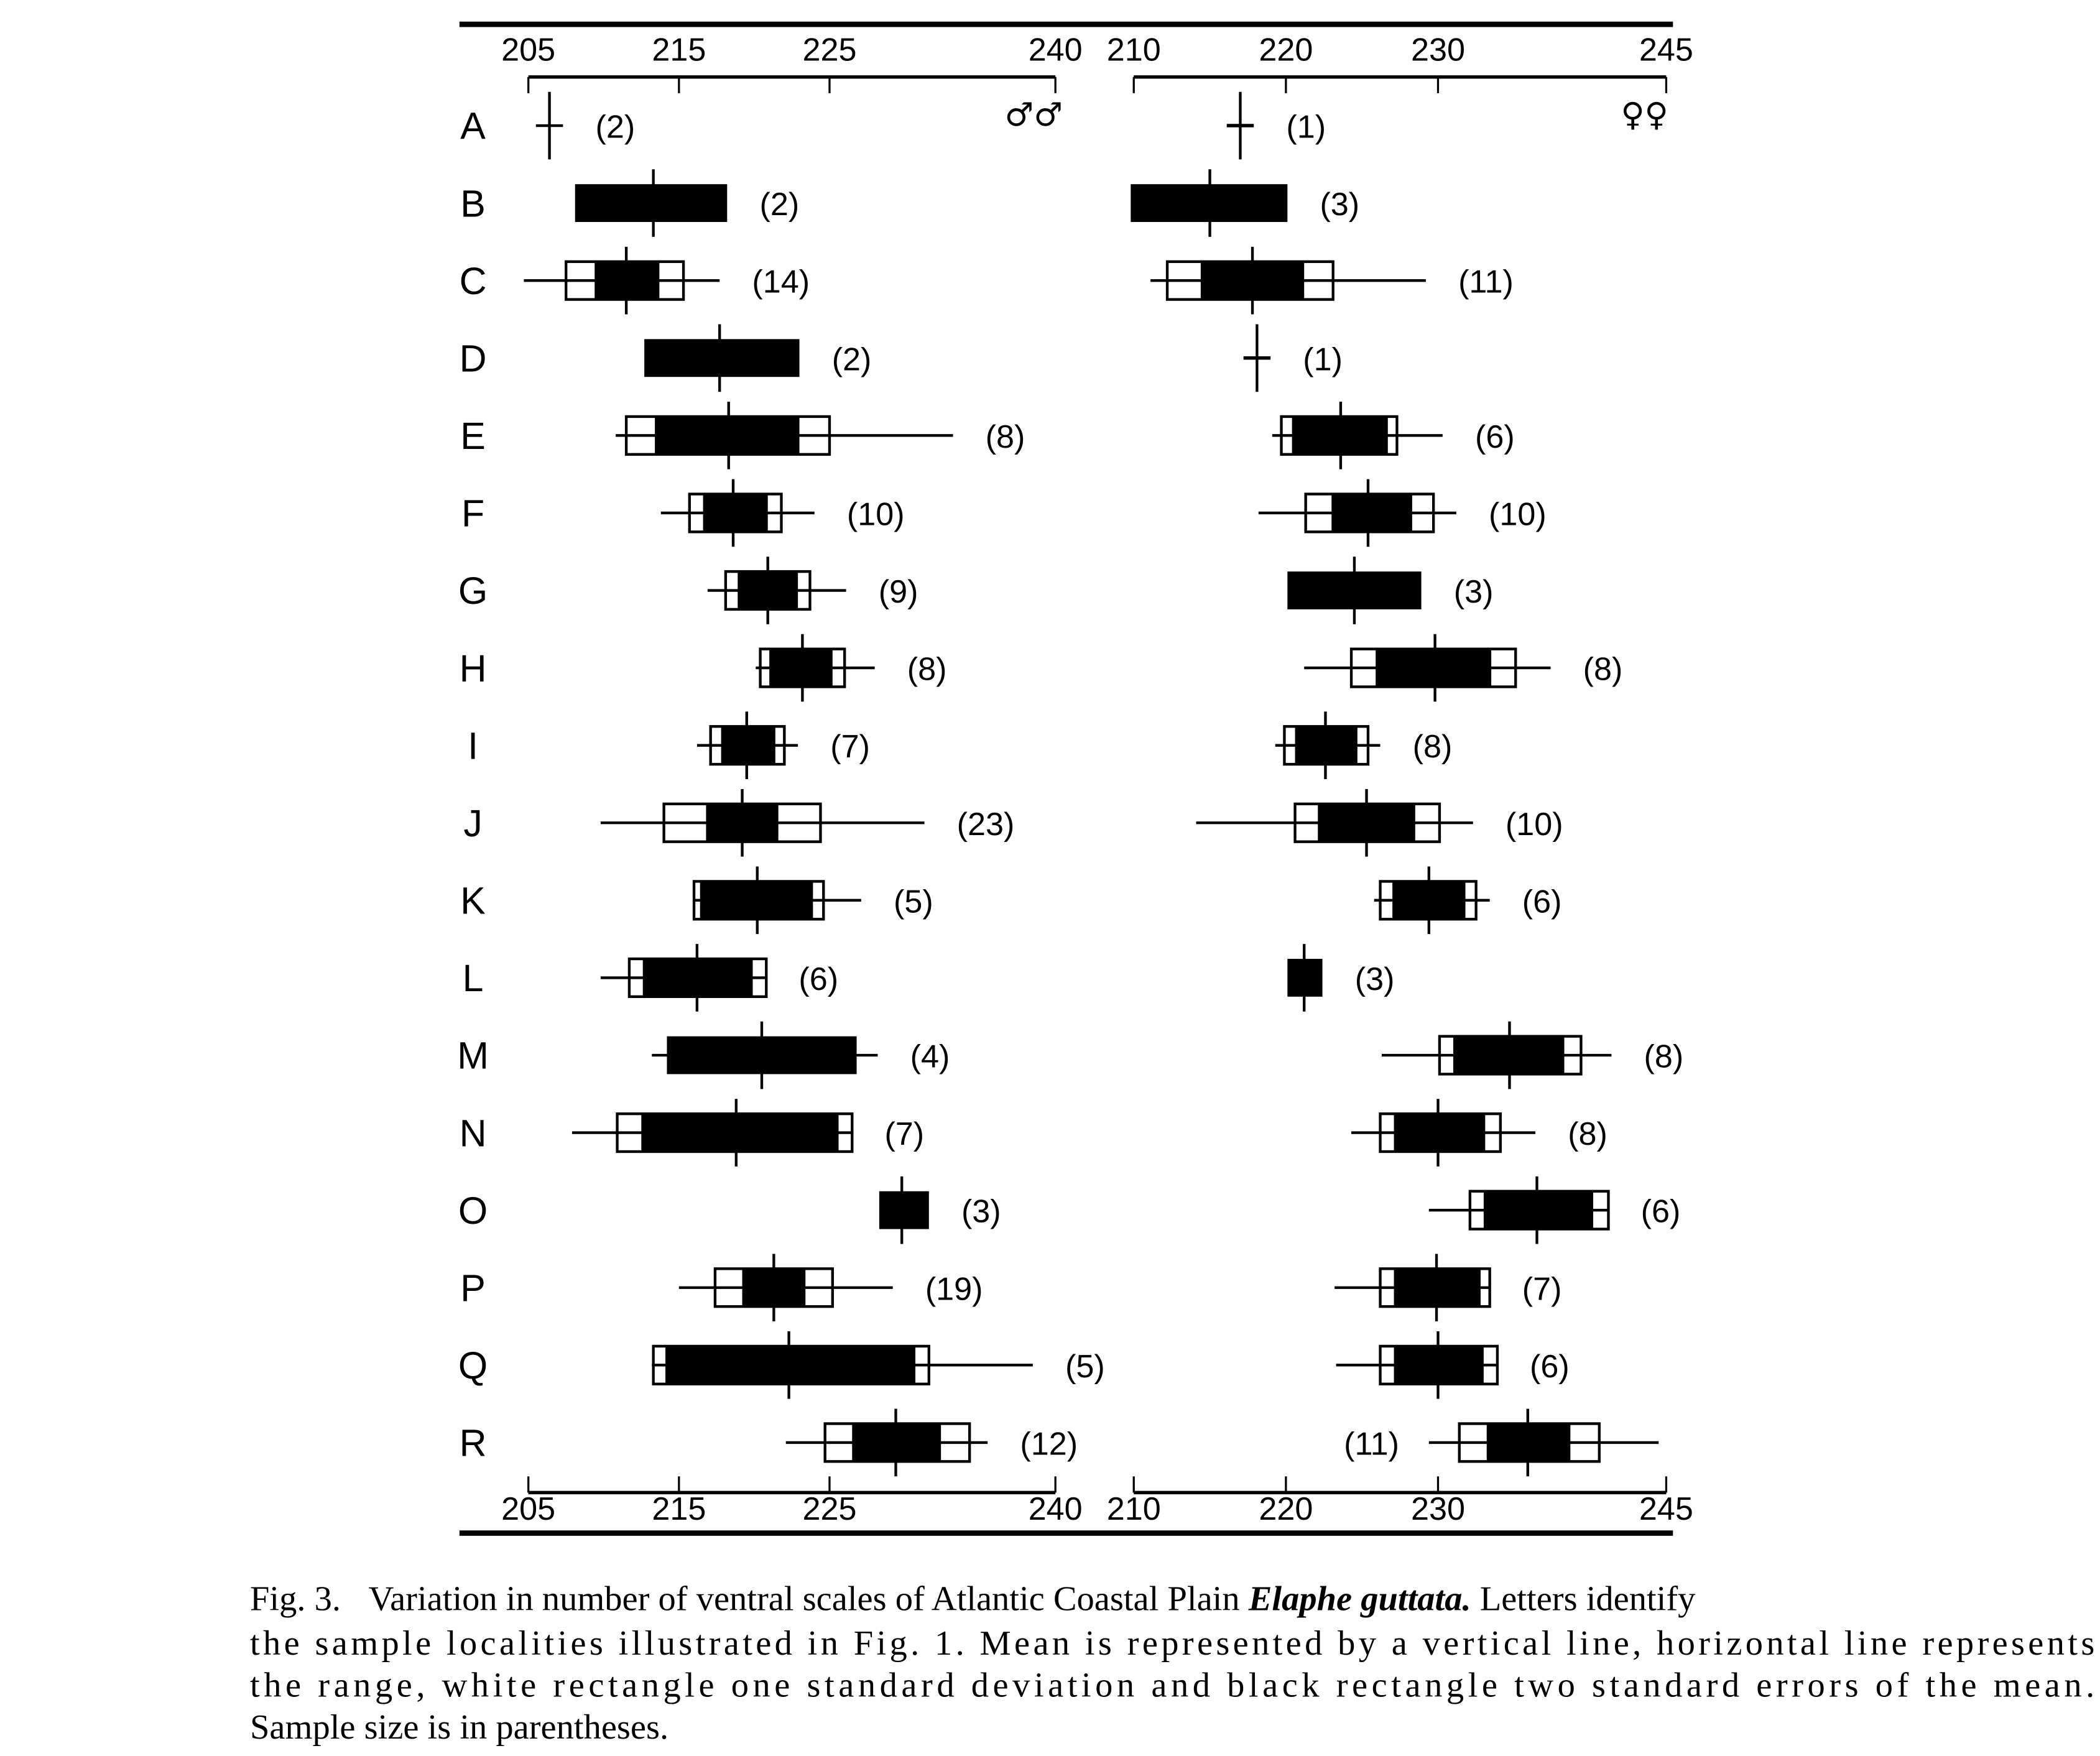 The width and height of the screenshot is (2100, 1756). I want to click on row-label-O: O, so click(473, 1211).